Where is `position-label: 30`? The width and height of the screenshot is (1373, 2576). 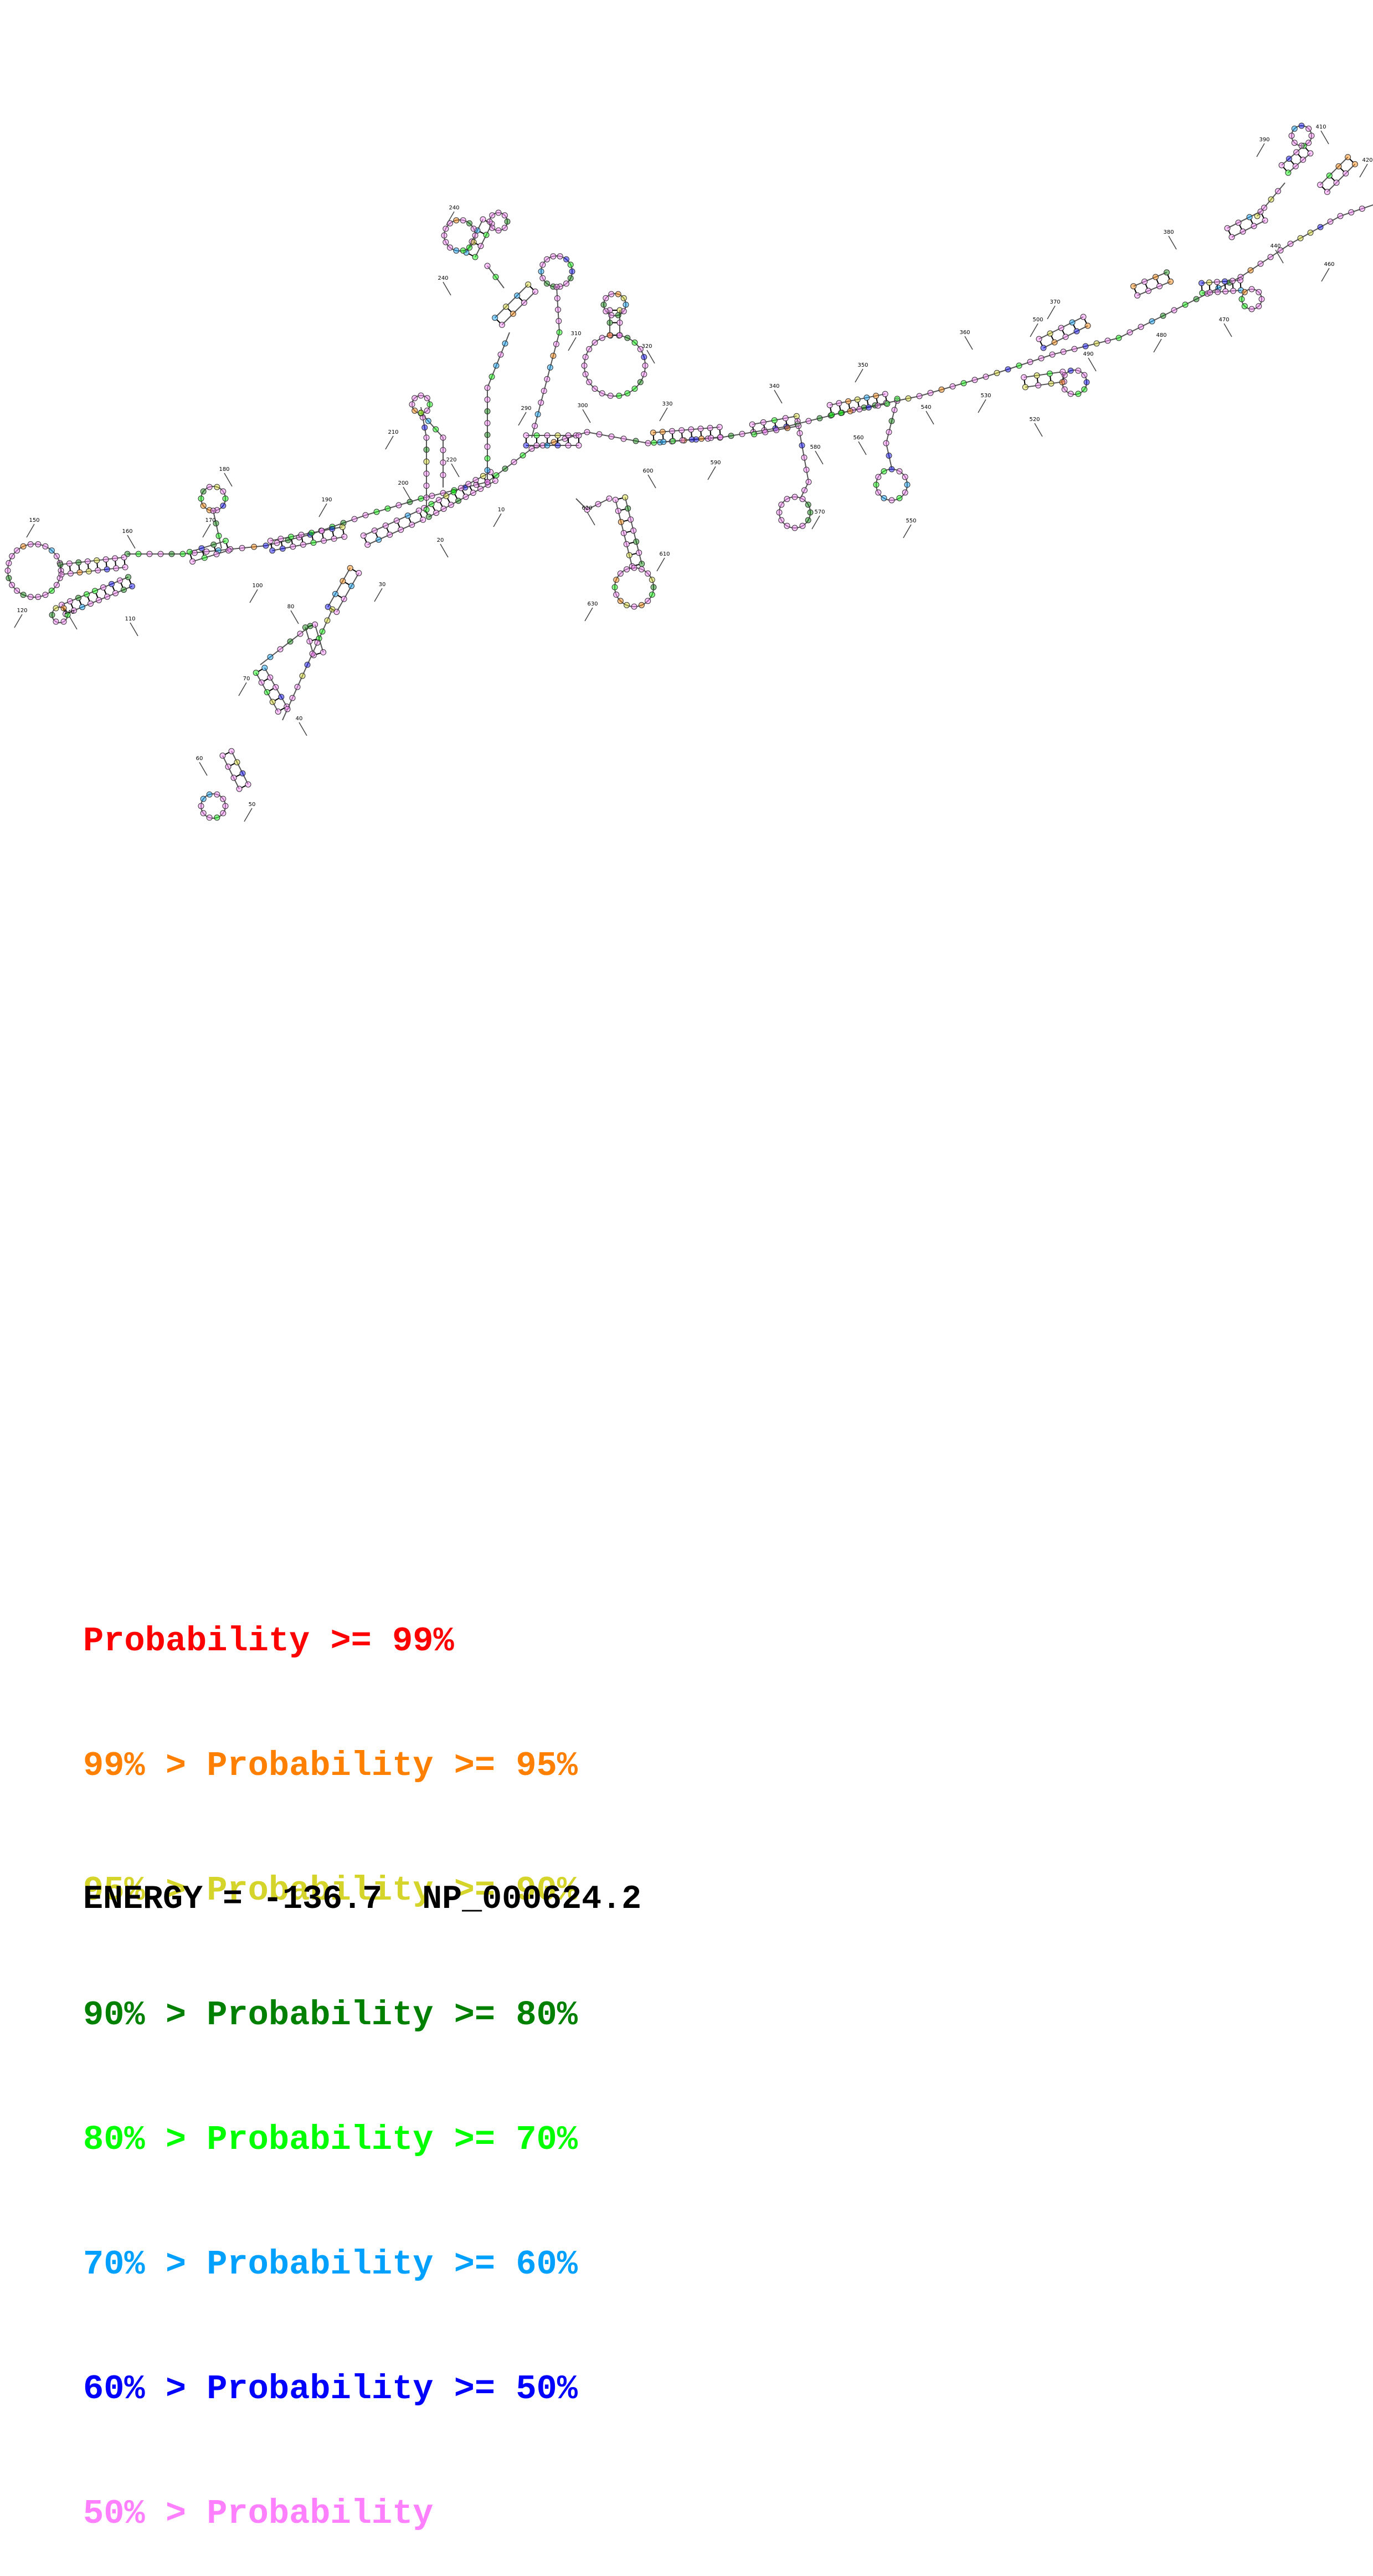
position-label: 30 is located at coordinates (382, 585).